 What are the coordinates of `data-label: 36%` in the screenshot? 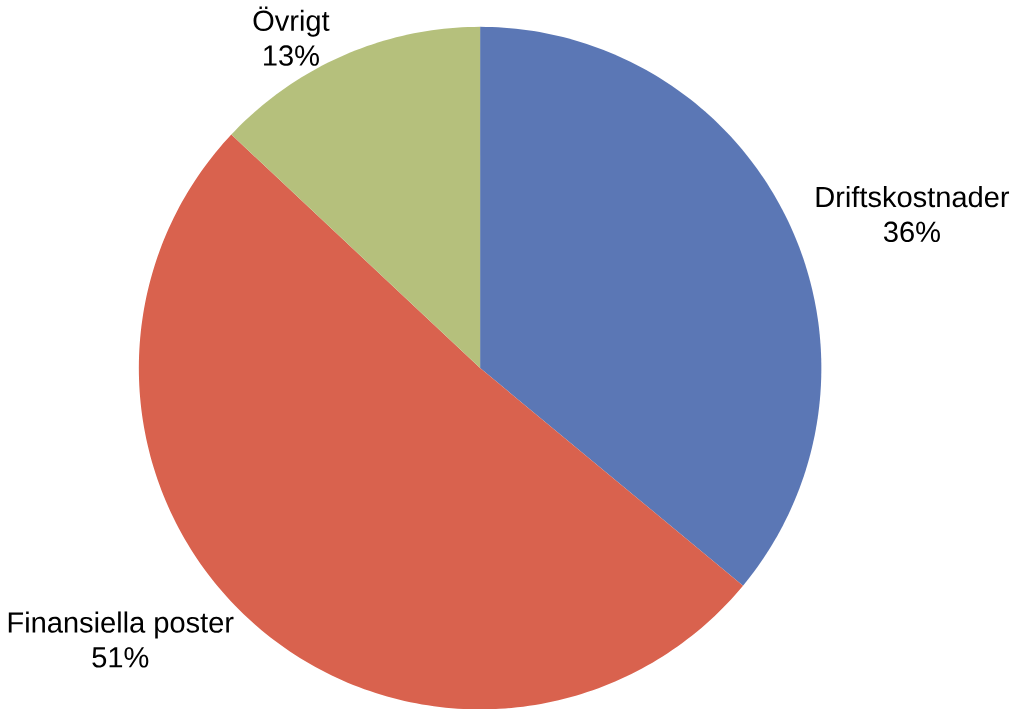 It's located at (911, 231).